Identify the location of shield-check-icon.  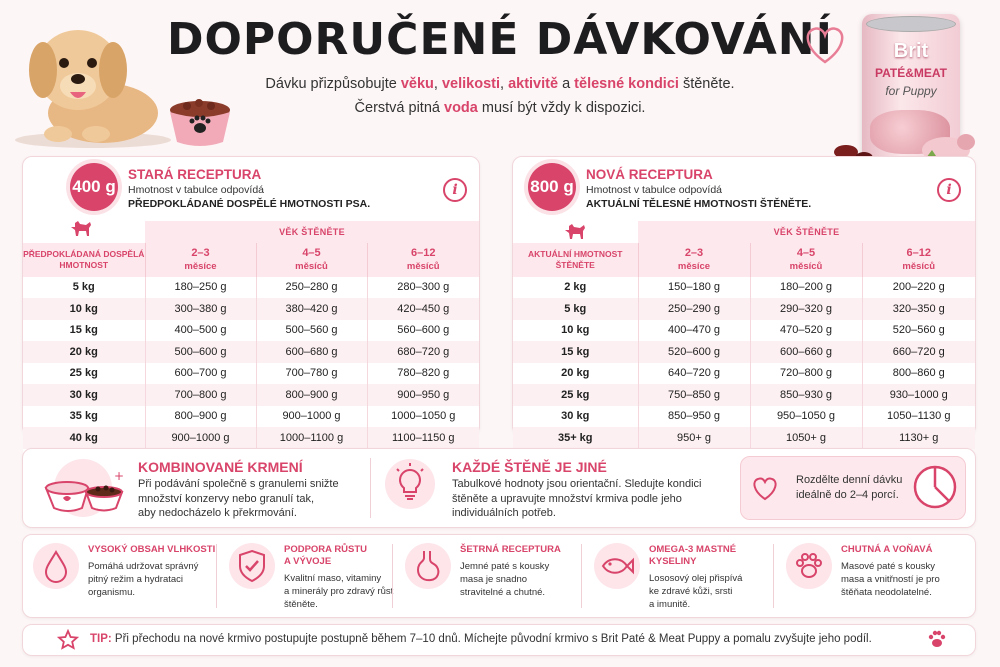
(252, 566).